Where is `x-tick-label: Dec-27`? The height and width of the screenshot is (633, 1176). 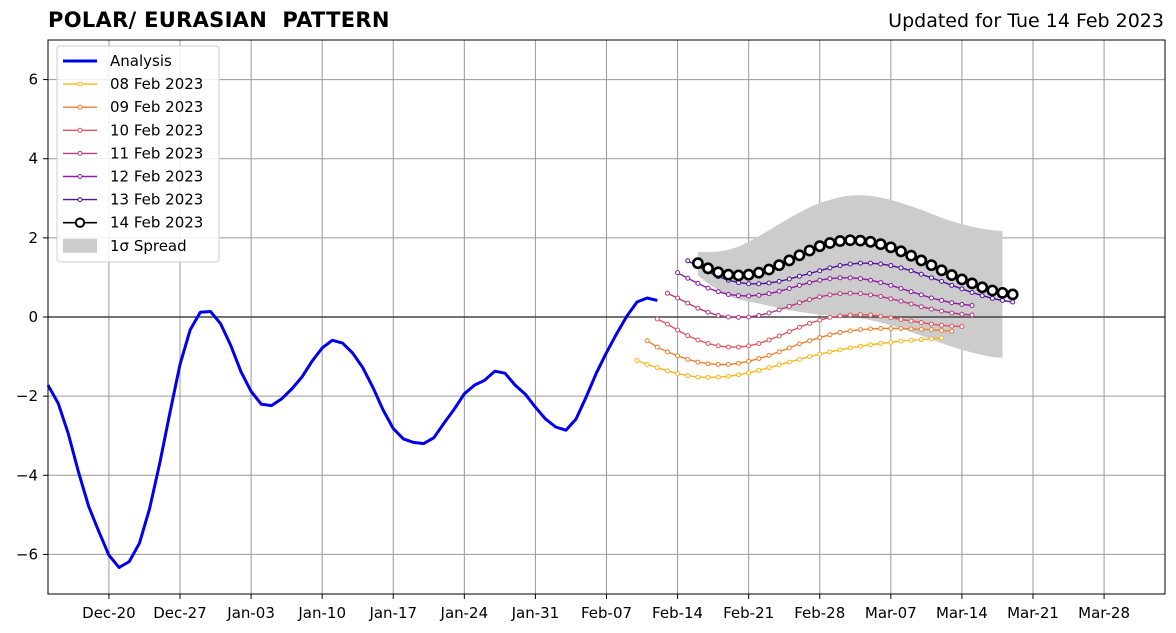
x-tick-label: Dec-27 is located at coordinates (180, 613).